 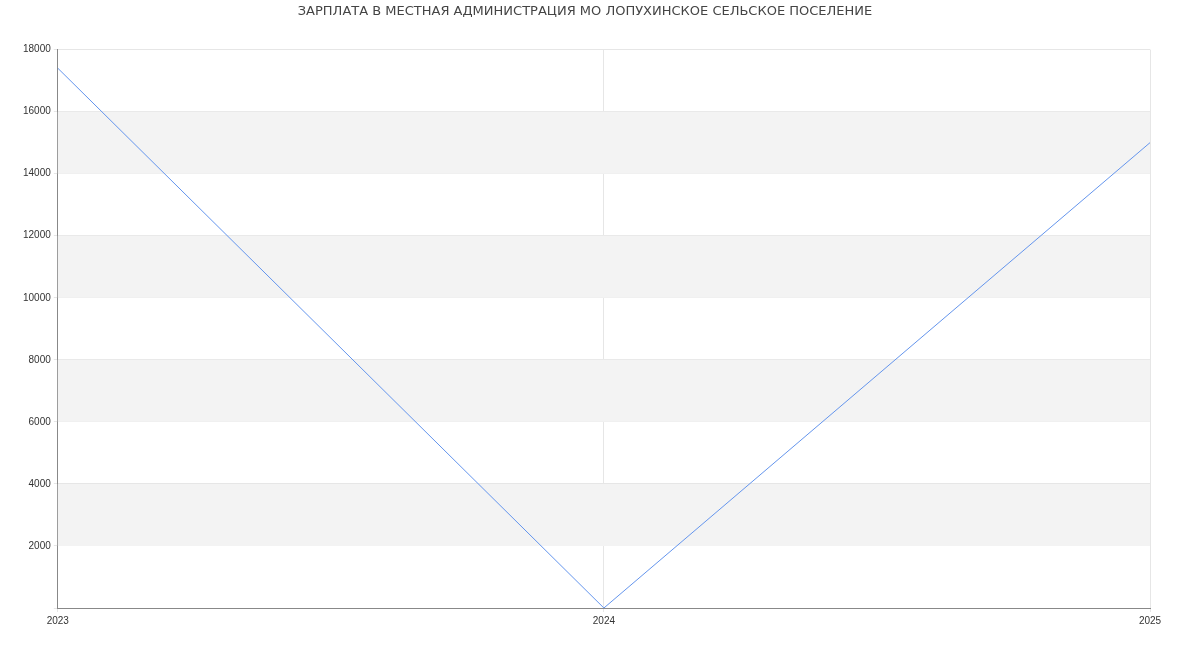 What do you see at coordinates (37, 173) in the screenshot?
I see `y-tick-label: 14000` at bounding box center [37, 173].